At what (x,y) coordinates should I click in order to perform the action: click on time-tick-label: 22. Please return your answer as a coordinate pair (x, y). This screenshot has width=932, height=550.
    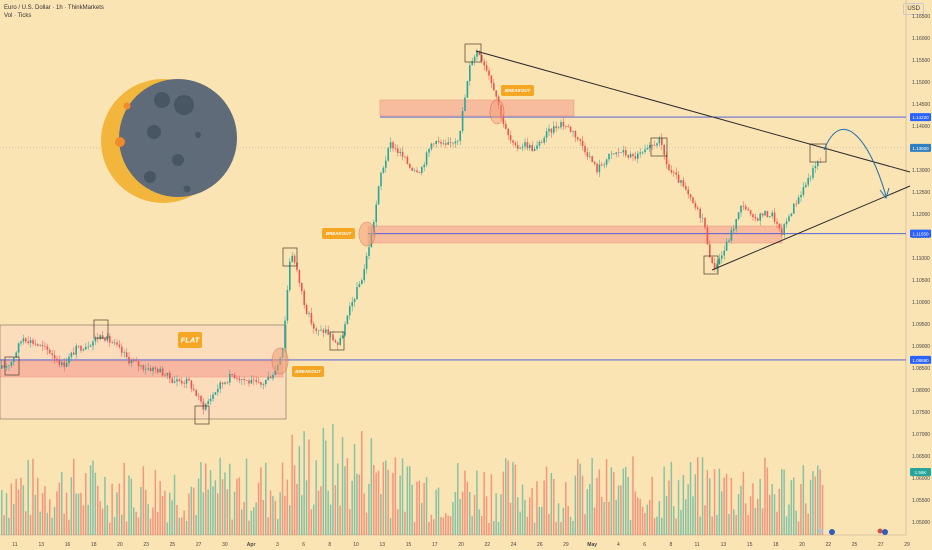
    Looking at the image, I should click on (487, 545).